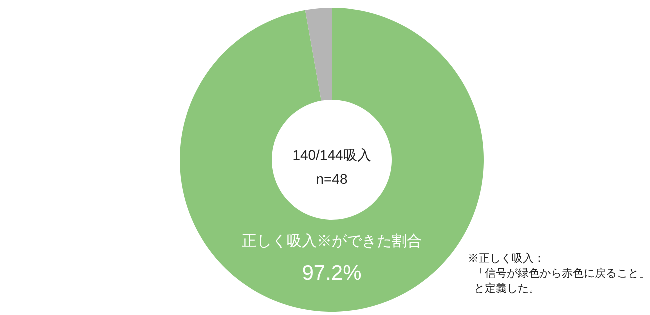  What do you see at coordinates (332, 179) in the screenshot?
I see `annotation: n=48` at bounding box center [332, 179].